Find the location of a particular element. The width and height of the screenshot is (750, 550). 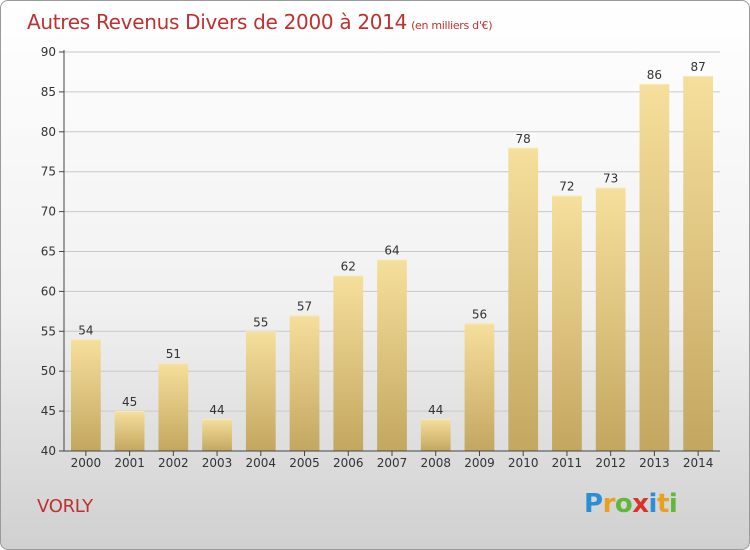

x-tick-label: 2003 is located at coordinates (217, 463).